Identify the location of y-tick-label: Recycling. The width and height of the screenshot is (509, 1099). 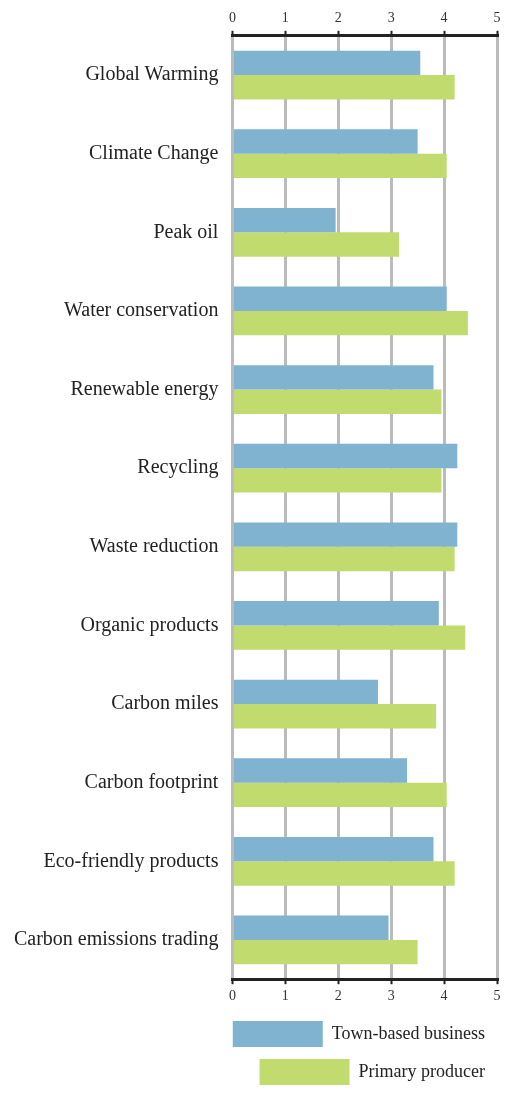
(178, 467).